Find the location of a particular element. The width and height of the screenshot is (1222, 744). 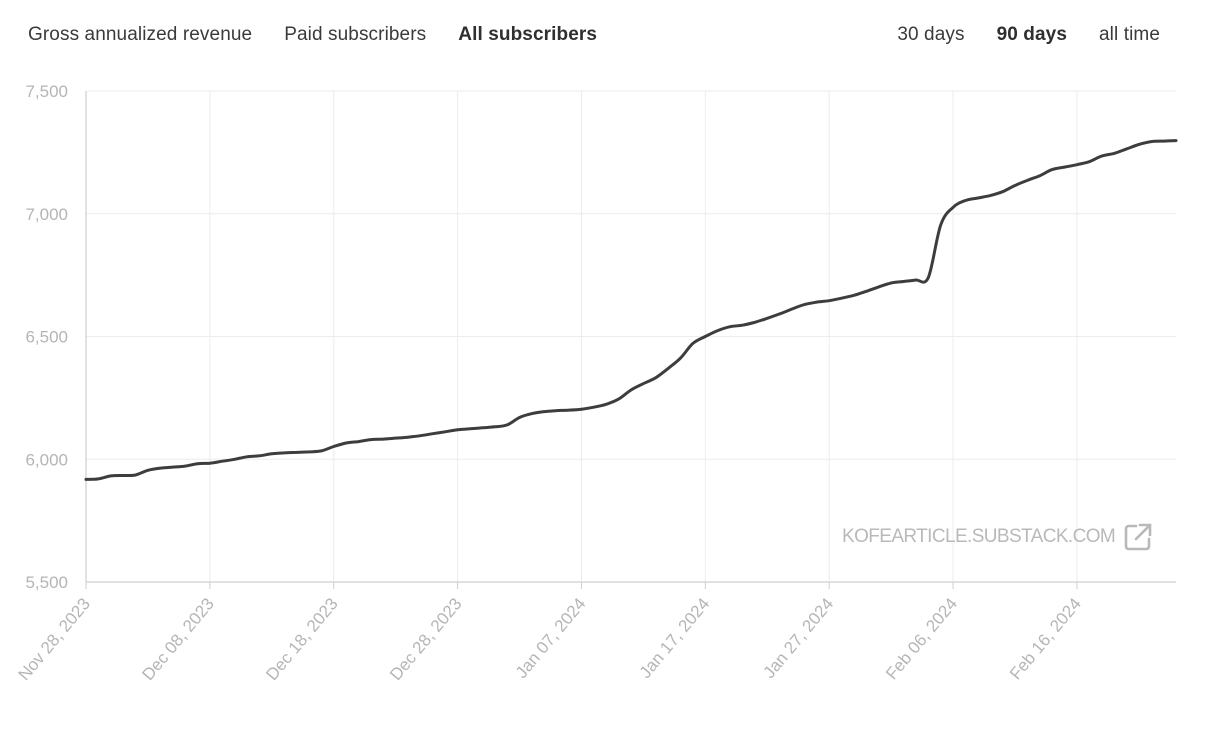

x-tick-label: Feb 16, 2024 is located at coordinates (1045, 638).